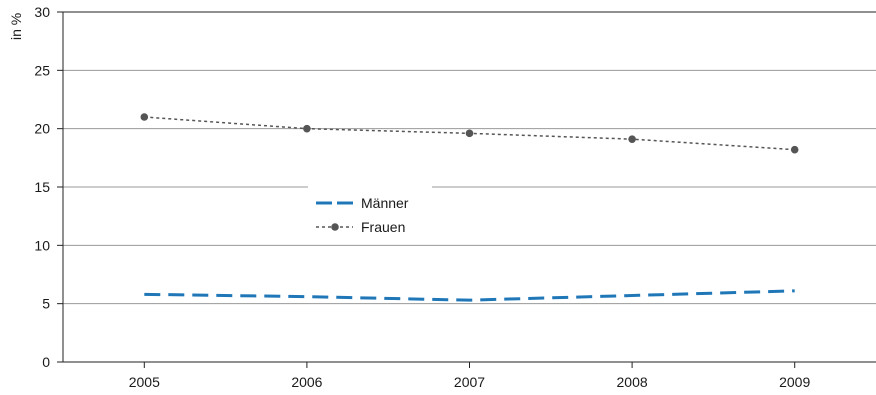 The height and width of the screenshot is (395, 876). What do you see at coordinates (306, 382) in the screenshot?
I see `x-tick-label-2006: 2006` at bounding box center [306, 382].